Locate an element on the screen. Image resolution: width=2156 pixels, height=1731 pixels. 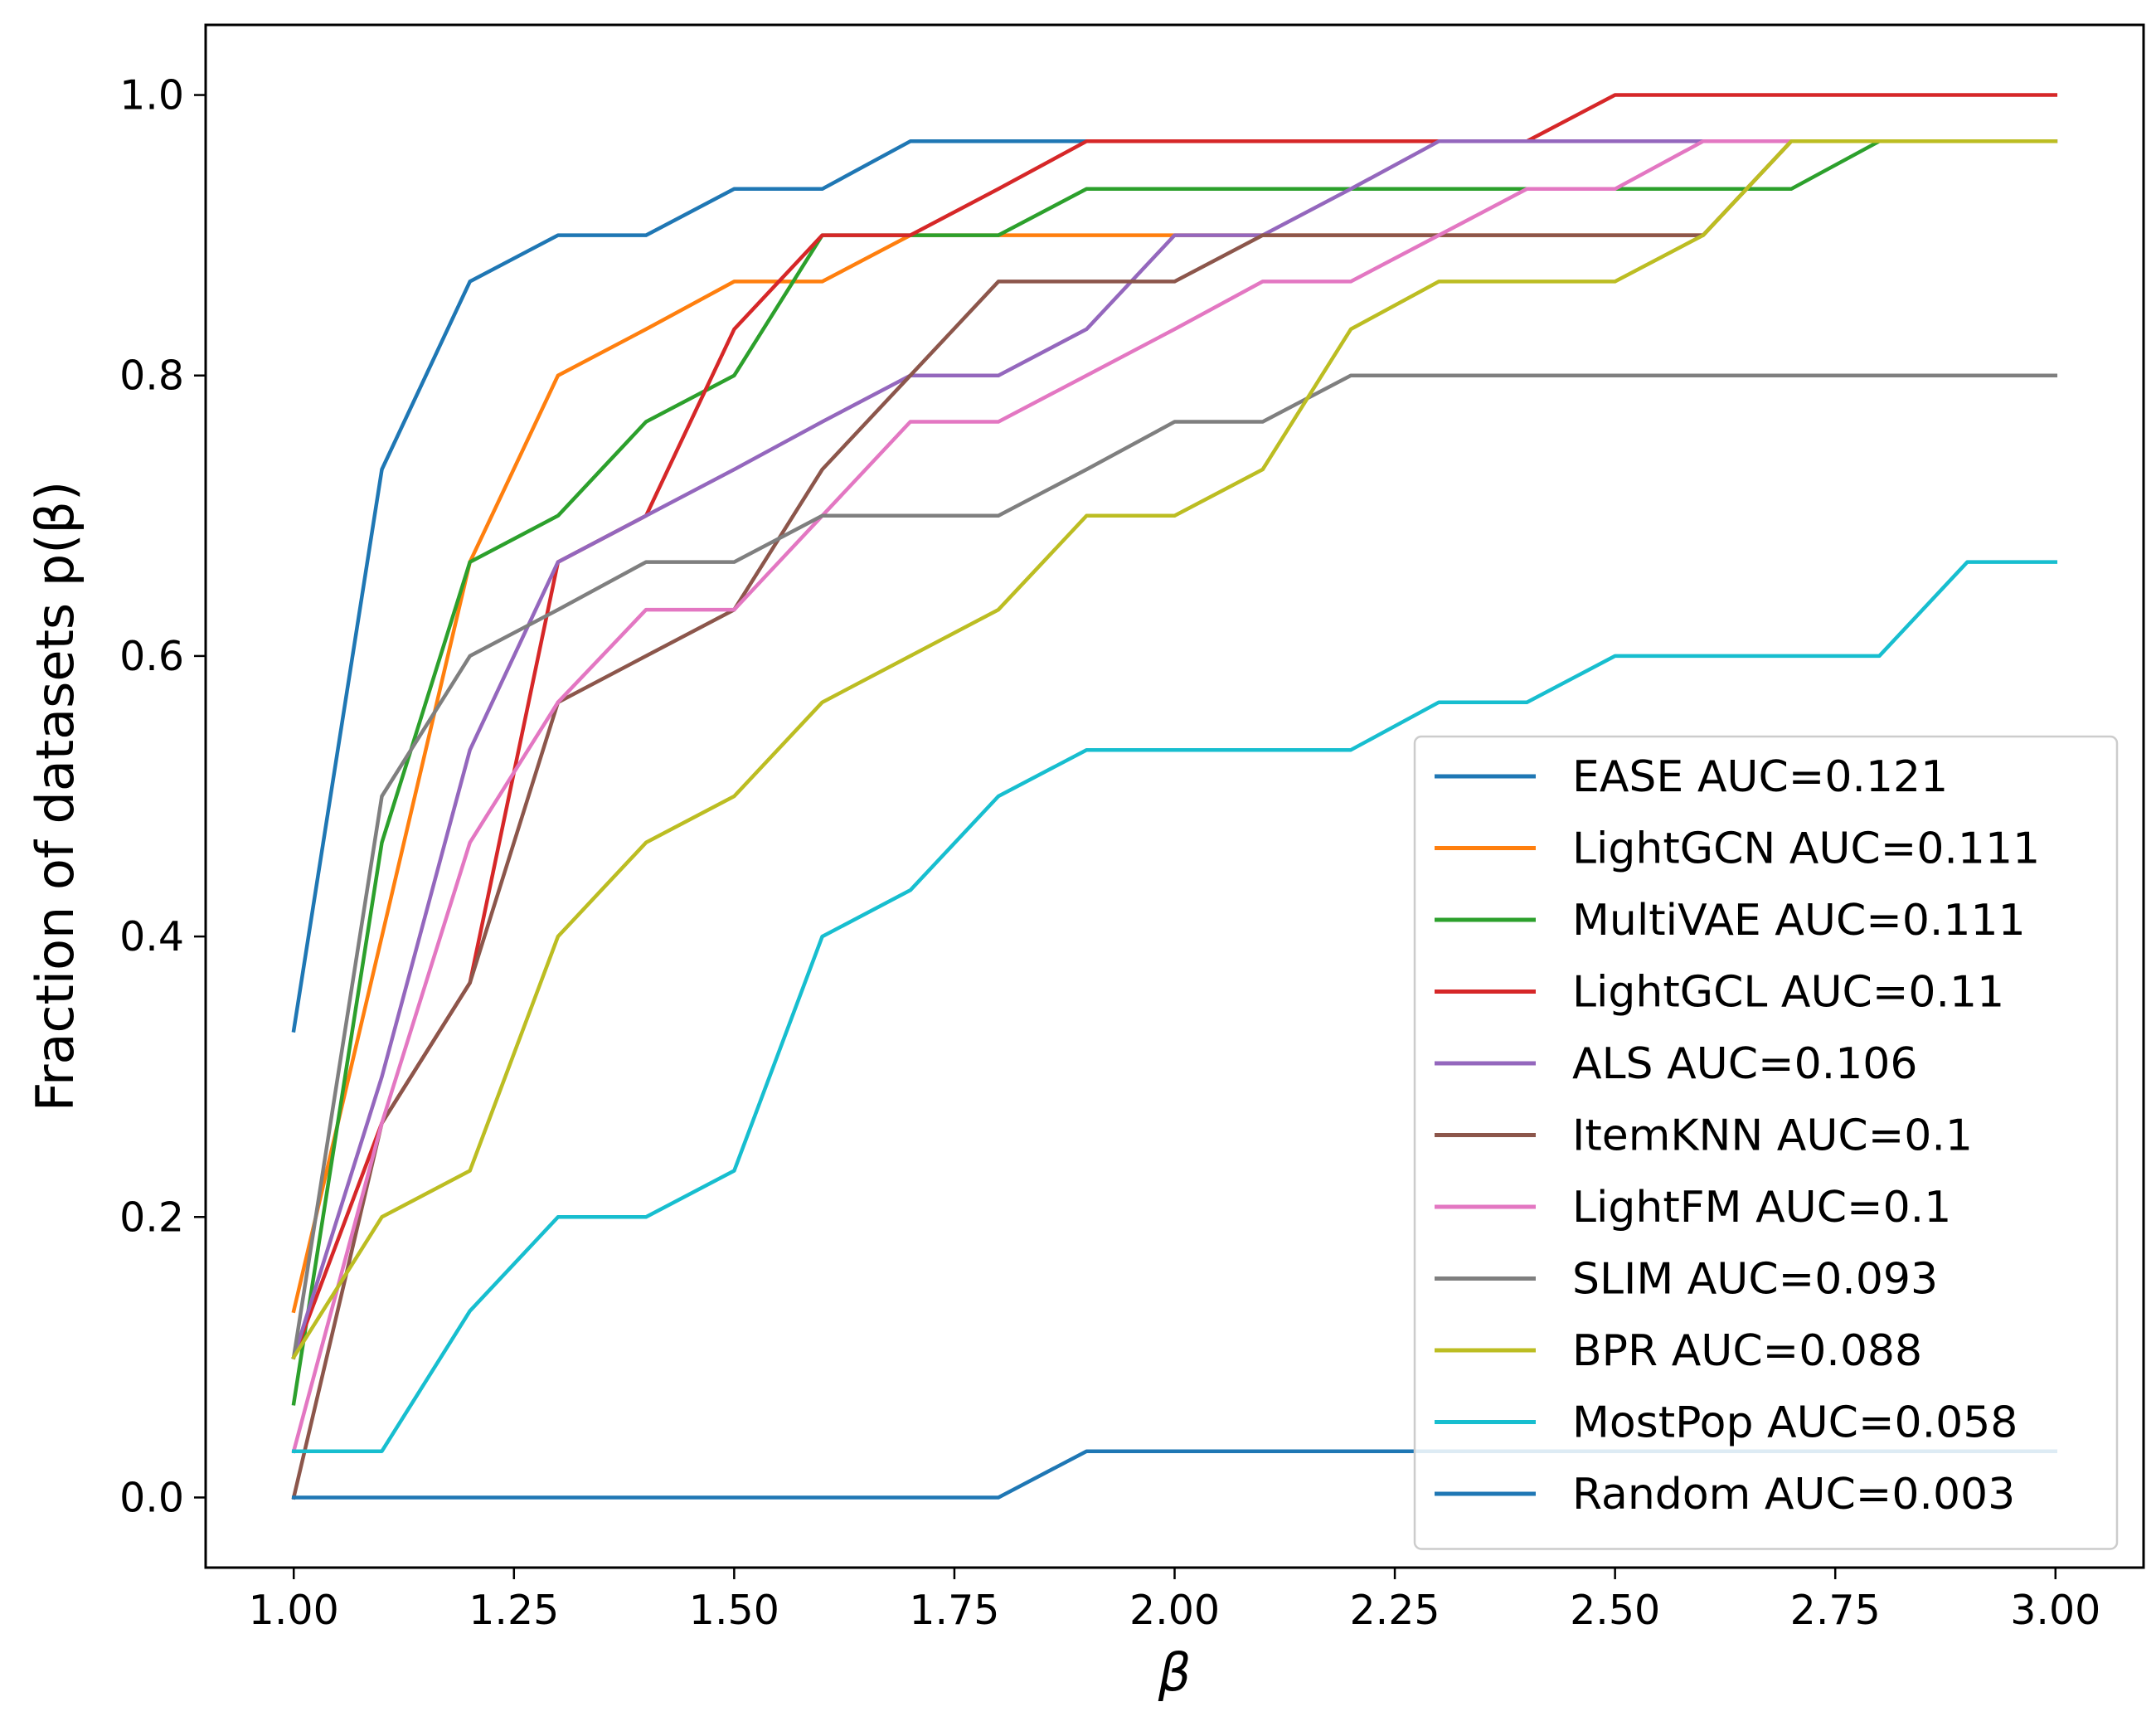
y-tick-label: 0.6 is located at coordinates (151, 656).